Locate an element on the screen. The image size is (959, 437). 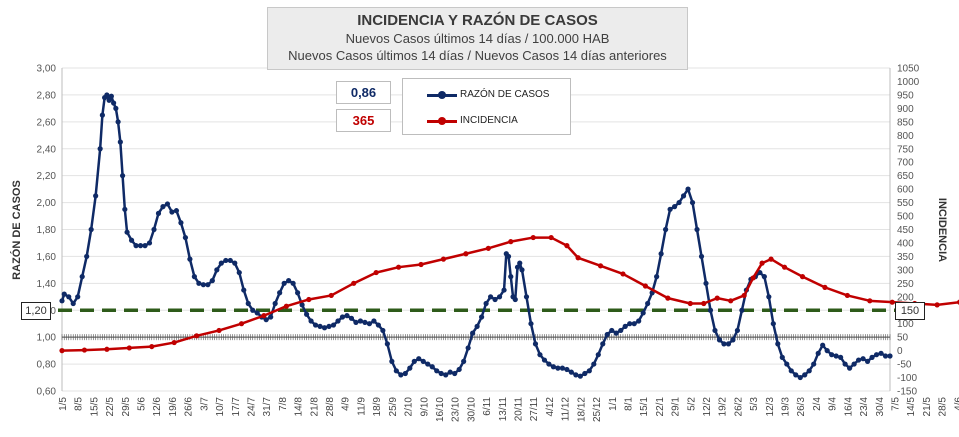
x-tick-label: 28/5 is located at coordinates (943, 407).